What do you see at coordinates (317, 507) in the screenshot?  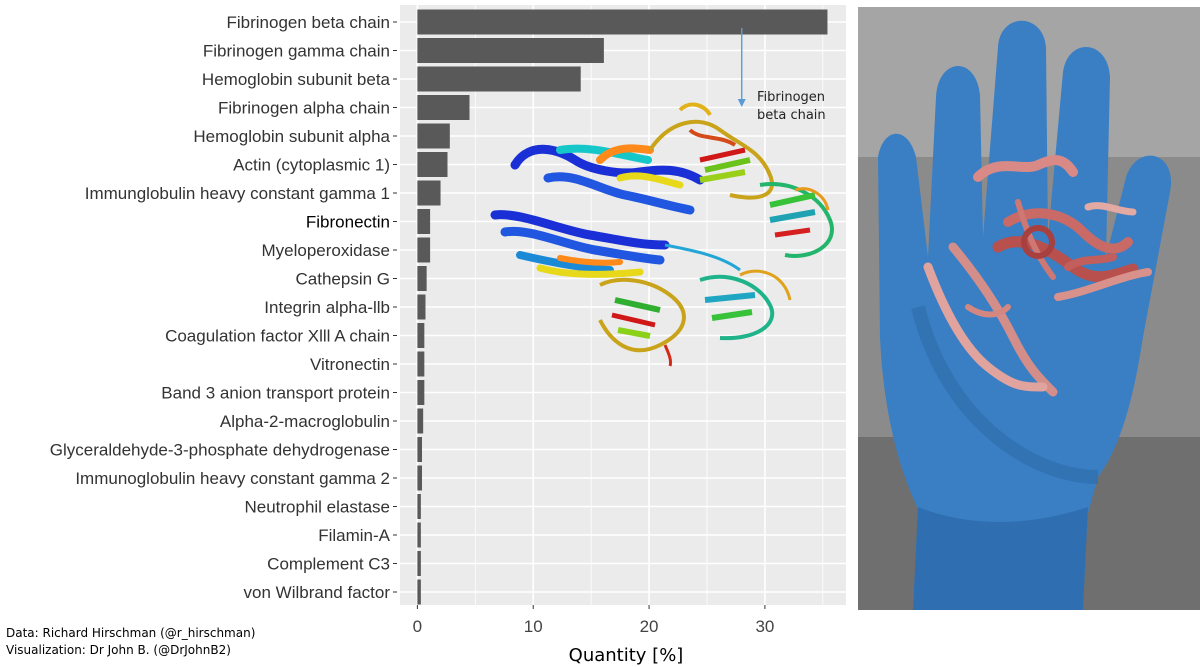 I see `category-label: Neutrophil elastase` at bounding box center [317, 507].